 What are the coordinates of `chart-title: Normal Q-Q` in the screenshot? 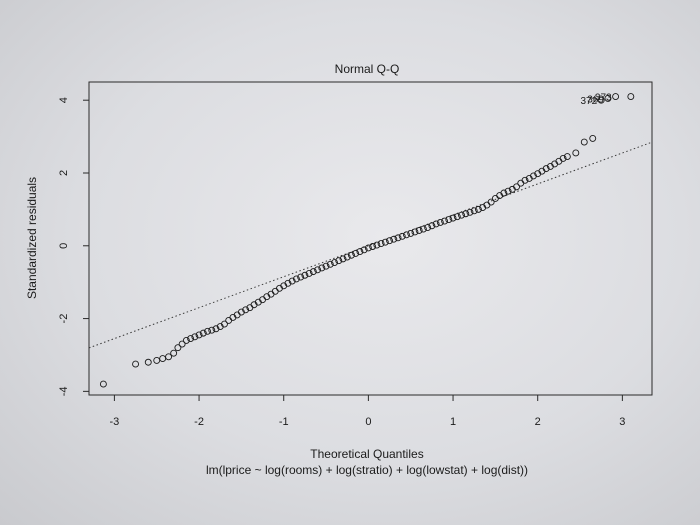 It's located at (367, 69).